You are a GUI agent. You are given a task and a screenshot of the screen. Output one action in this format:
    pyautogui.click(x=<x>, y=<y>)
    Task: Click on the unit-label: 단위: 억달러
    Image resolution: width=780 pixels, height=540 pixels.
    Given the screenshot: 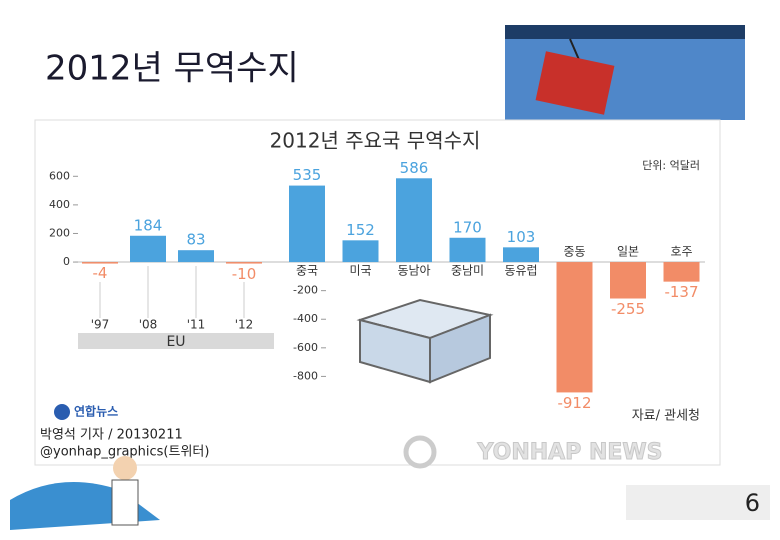 What is the action you would take?
    pyautogui.click(x=671, y=165)
    